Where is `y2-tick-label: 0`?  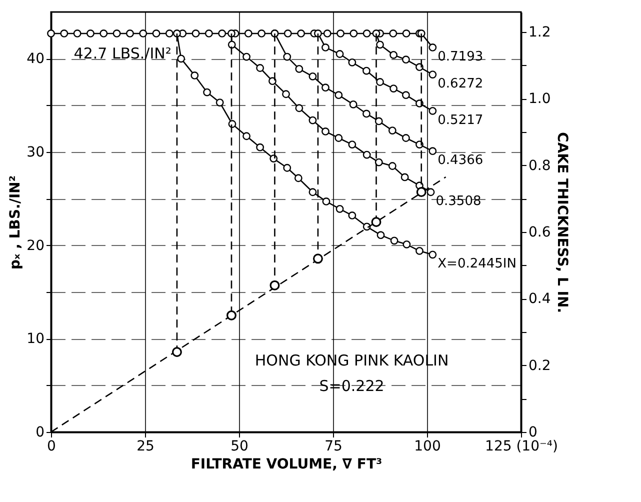
y2-tick-label: 0 is located at coordinates (533, 432).